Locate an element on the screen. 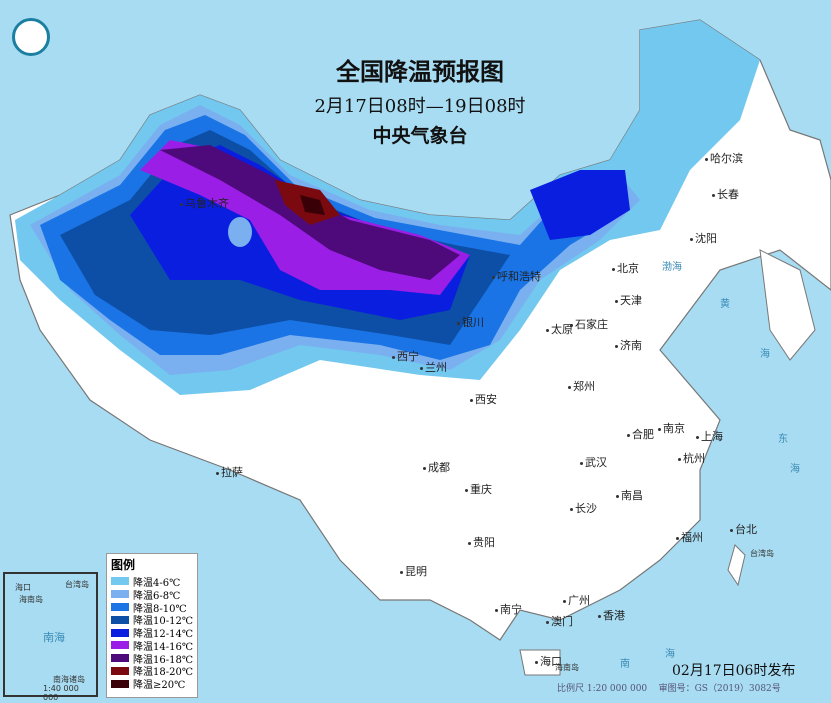 This screenshot has height=703, width=831. city-label: 济南 is located at coordinates (628, 345).